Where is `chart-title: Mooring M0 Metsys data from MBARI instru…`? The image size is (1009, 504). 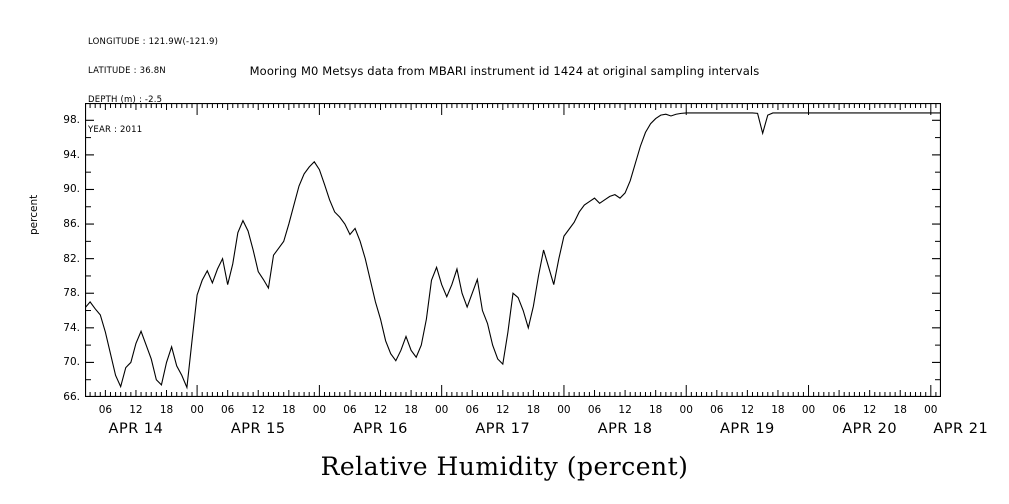 chart-title: Mooring M0 Metsys data from MBARI instru… is located at coordinates (504, 71).